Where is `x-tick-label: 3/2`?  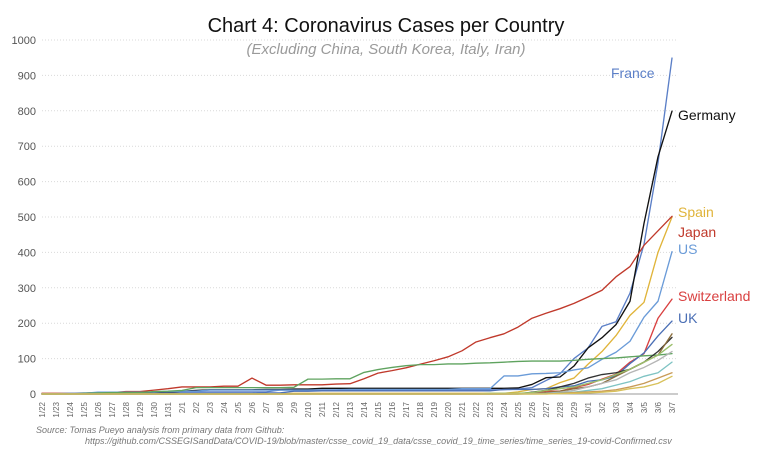
x-tick-label: 3/2 is located at coordinates (602, 407).